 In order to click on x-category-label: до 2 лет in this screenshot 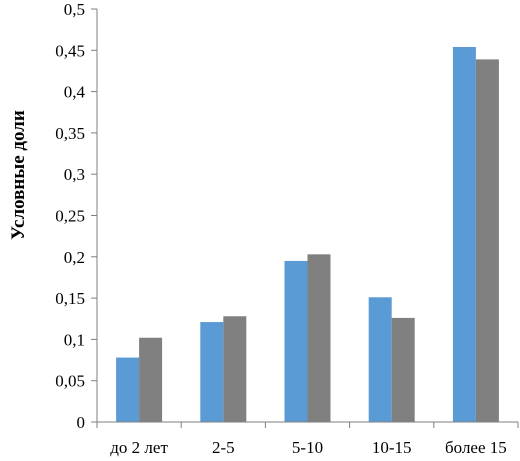, I will do `click(139, 447)`.